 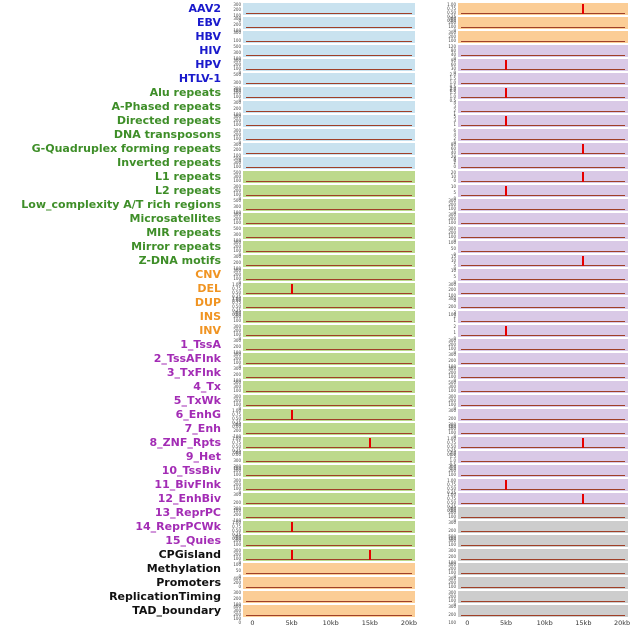 I want to click on row-label: 15_Quies, so click(x=193, y=540).